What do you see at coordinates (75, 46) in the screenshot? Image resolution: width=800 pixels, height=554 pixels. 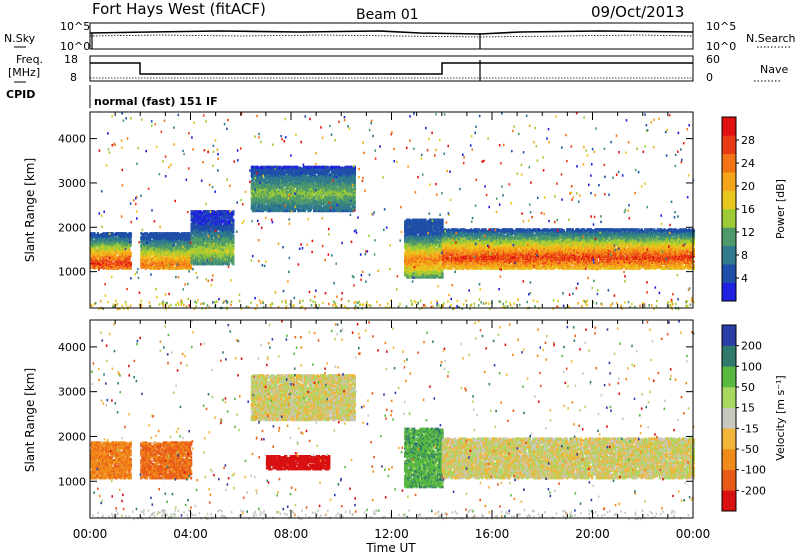 I see `noise-left-tick-bottom: 10^0` at bounding box center [75, 46].